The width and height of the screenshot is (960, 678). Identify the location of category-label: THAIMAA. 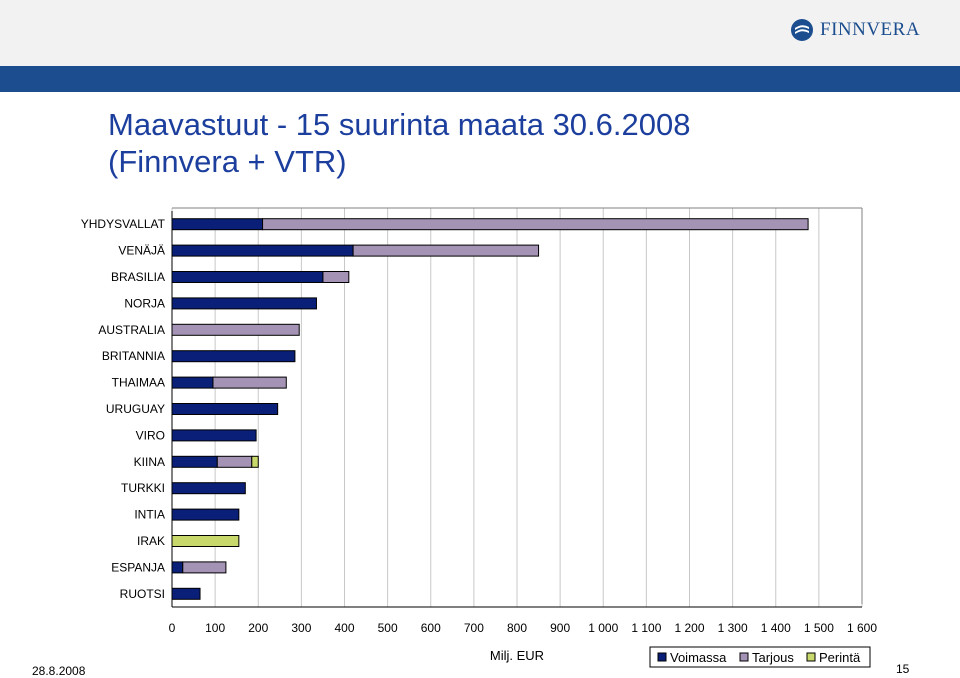
(138, 383).